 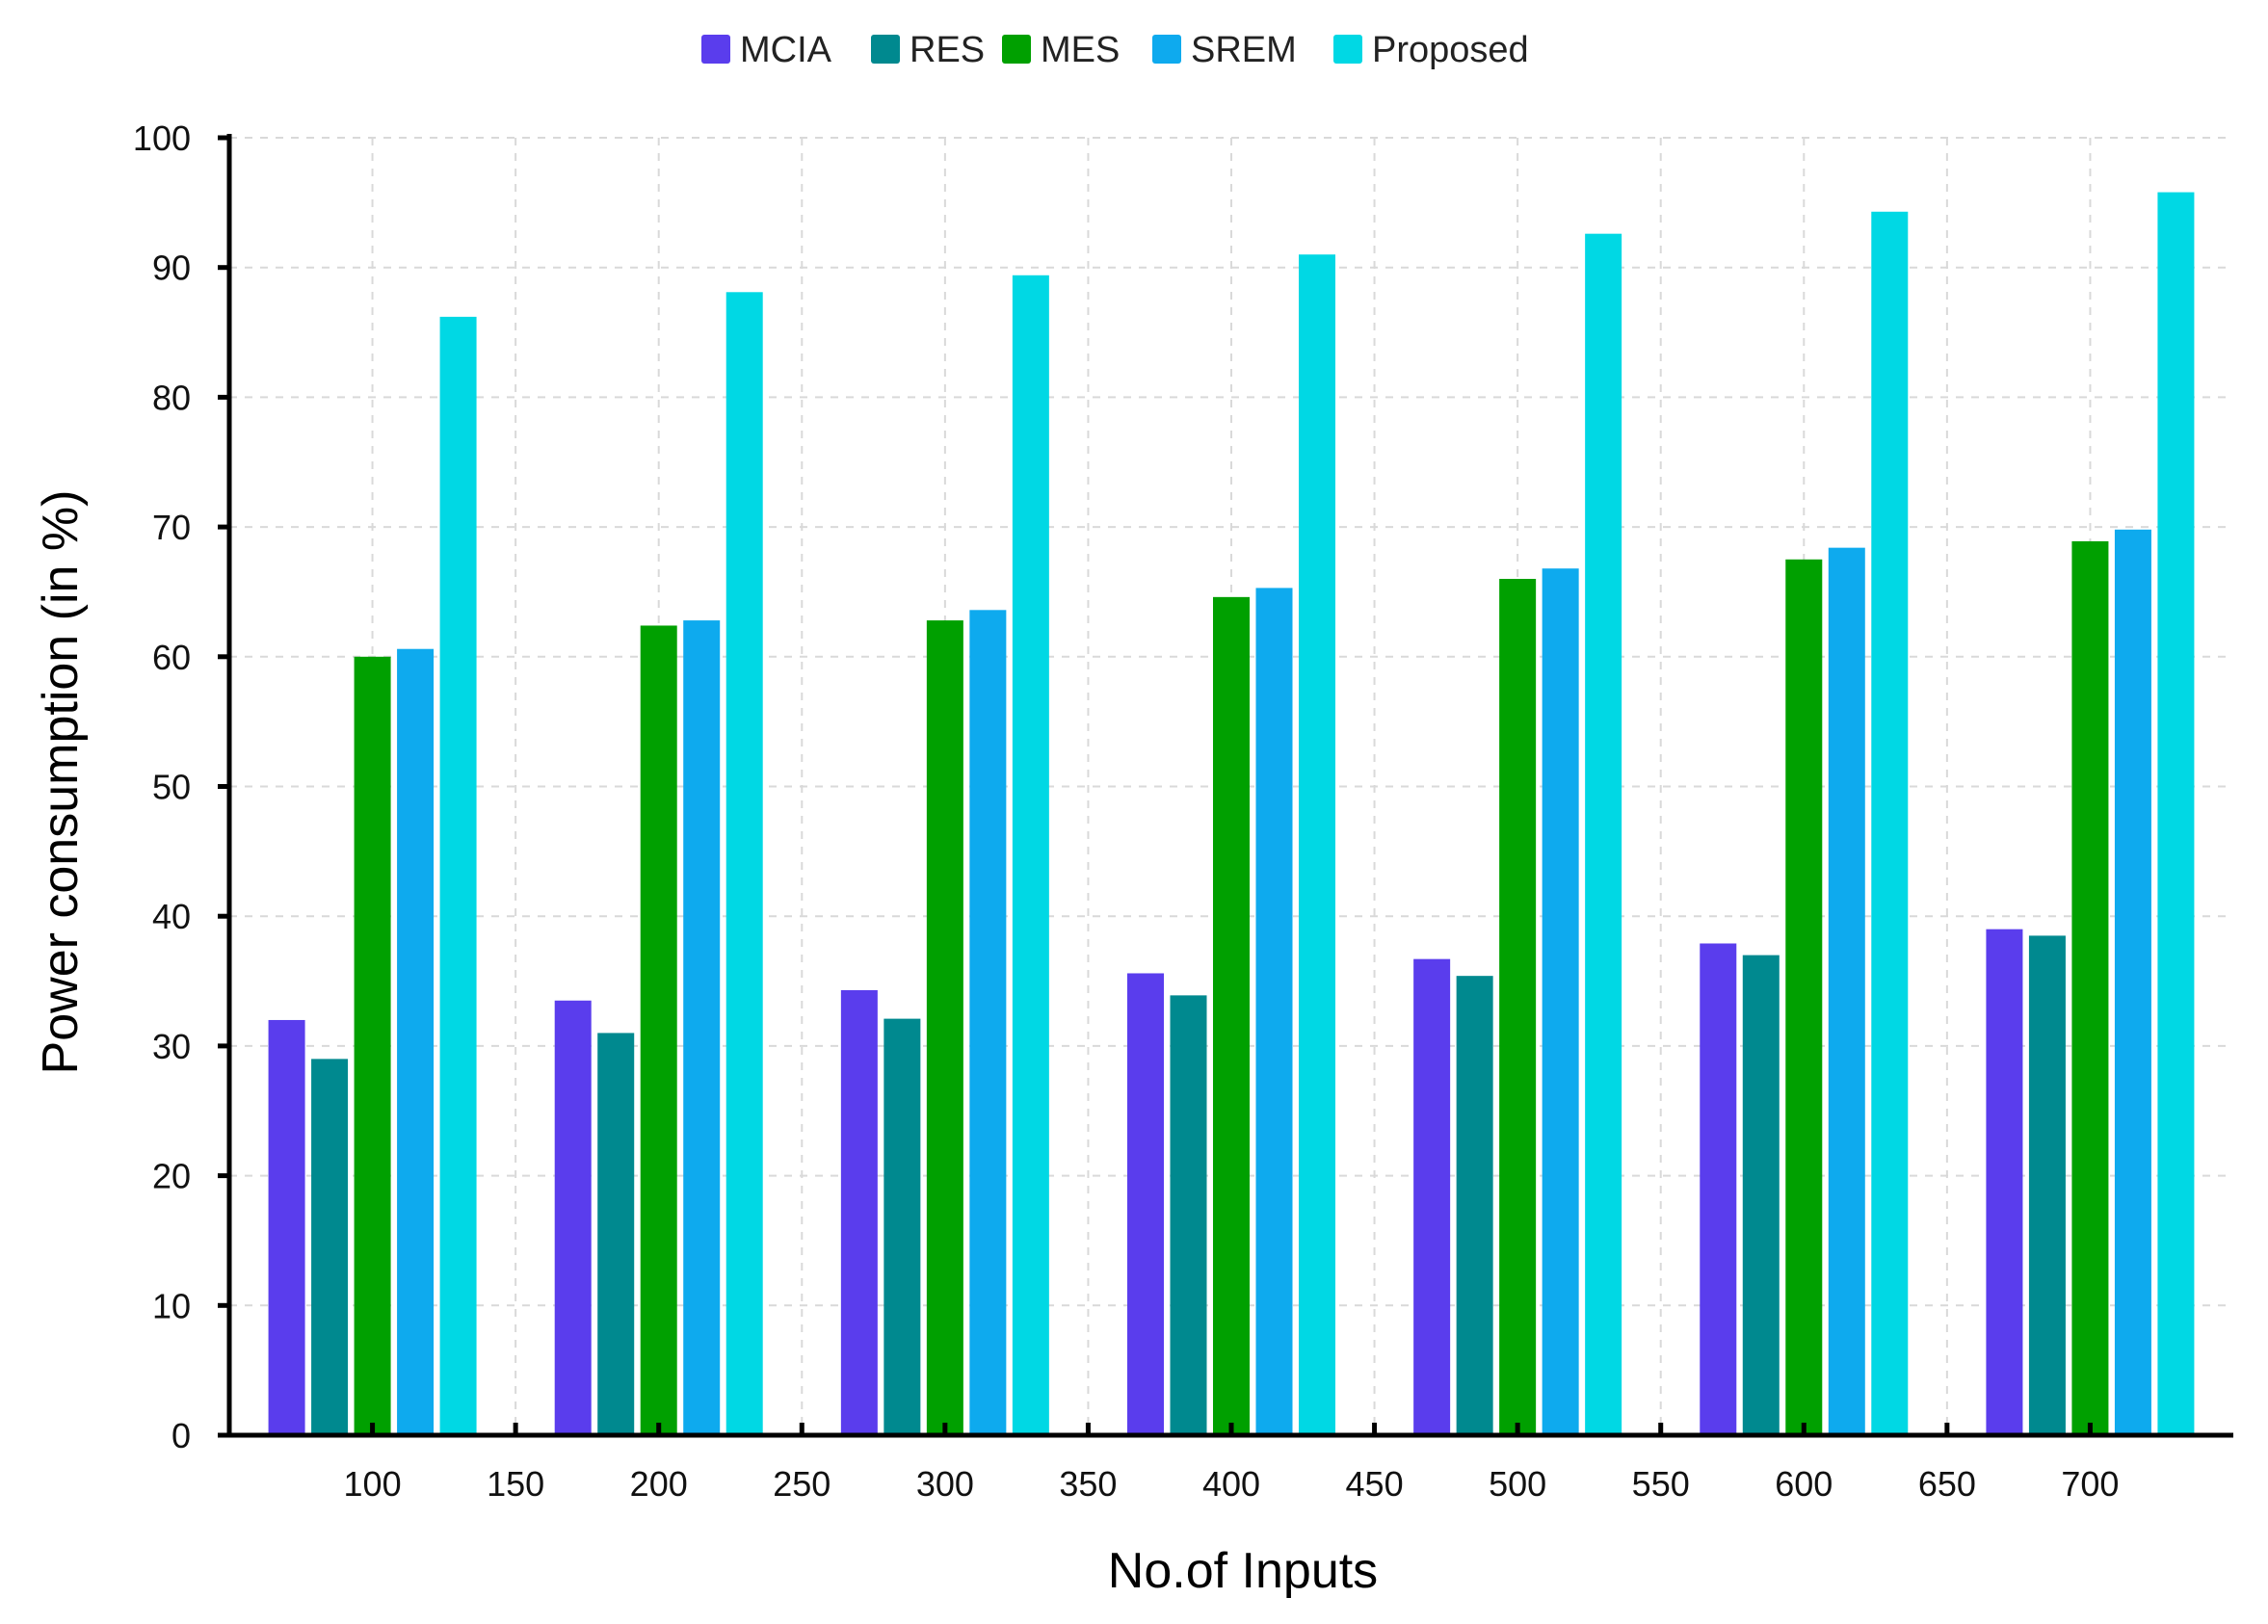 What do you see at coordinates (1080, 50) in the screenshot?
I see `legend-label: MES` at bounding box center [1080, 50].